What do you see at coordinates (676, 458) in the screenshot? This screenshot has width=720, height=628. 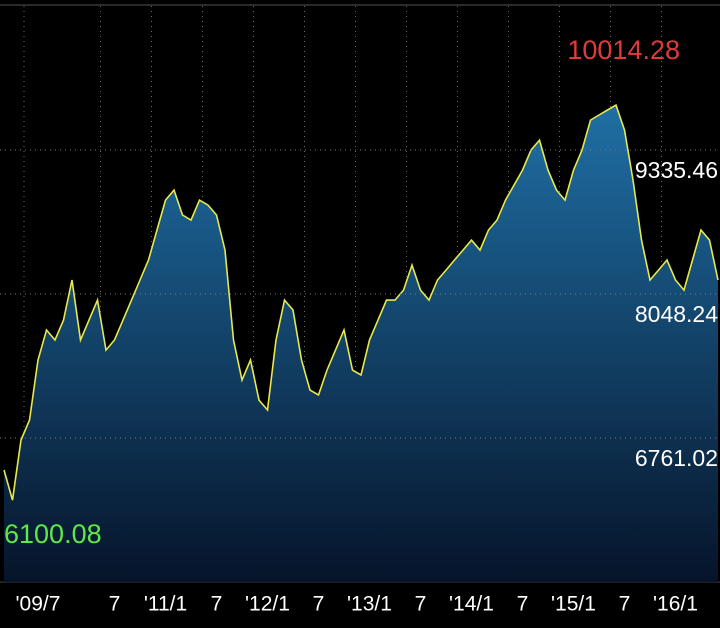 I see `y-tick-label: 6761.02` at bounding box center [676, 458].